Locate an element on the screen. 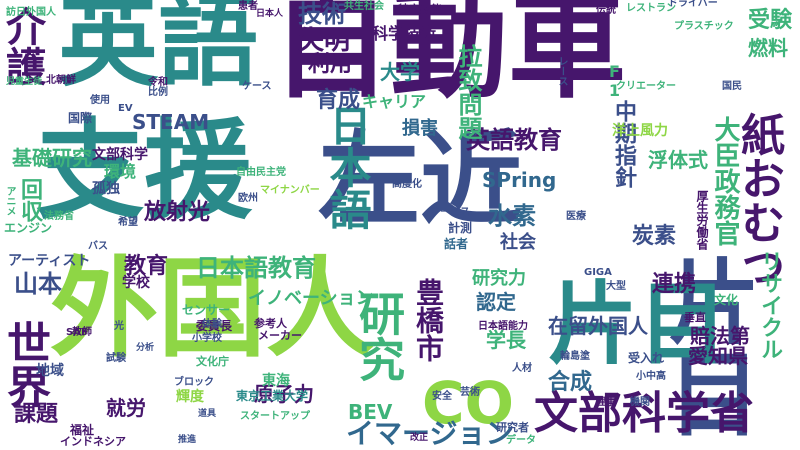 The height and width of the screenshot is (450, 800). word-ikusei: 育成 is located at coordinates (338, 100).